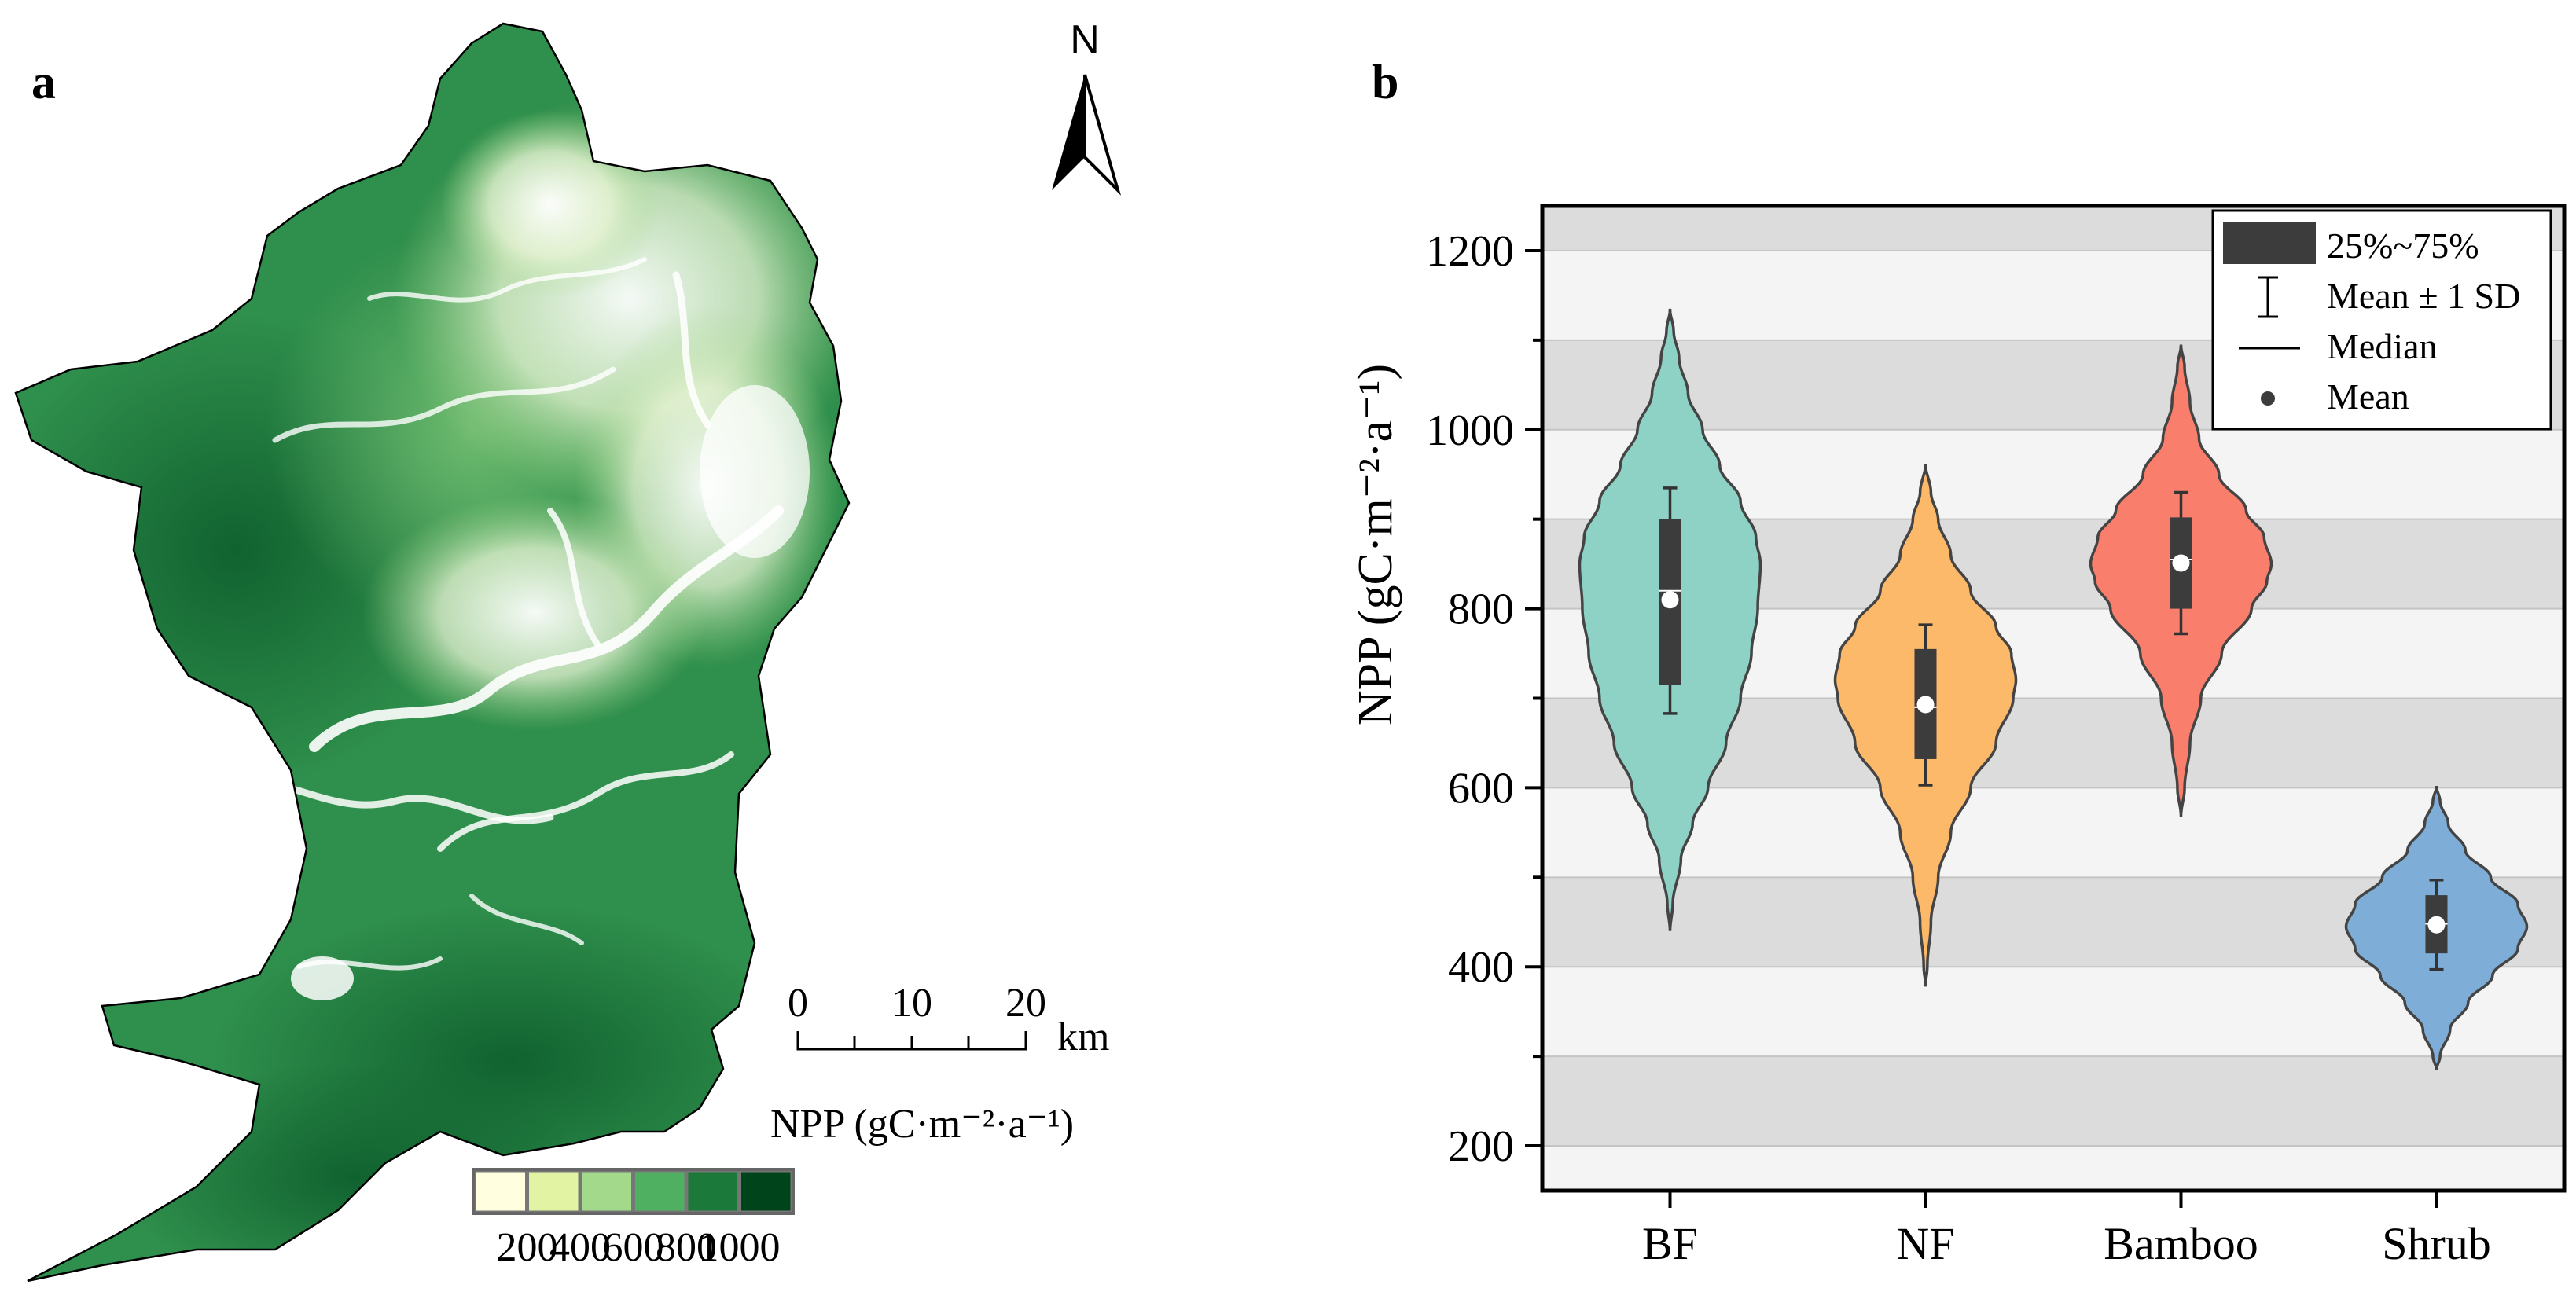  I want to click on y-tick-label-1200: 1200, so click(1470, 251).